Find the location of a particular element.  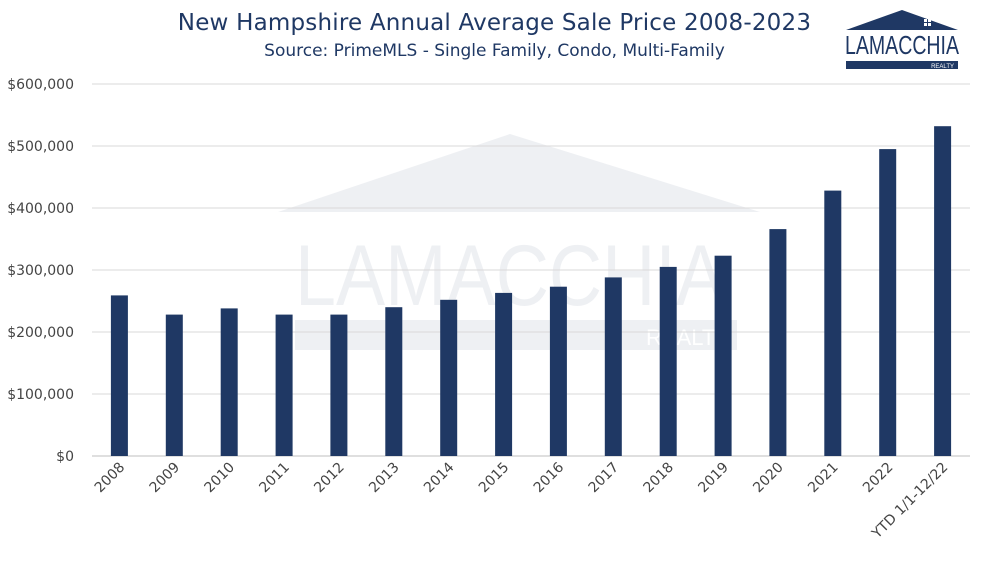

y-tick-label: $400,000 is located at coordinates (40, 209).